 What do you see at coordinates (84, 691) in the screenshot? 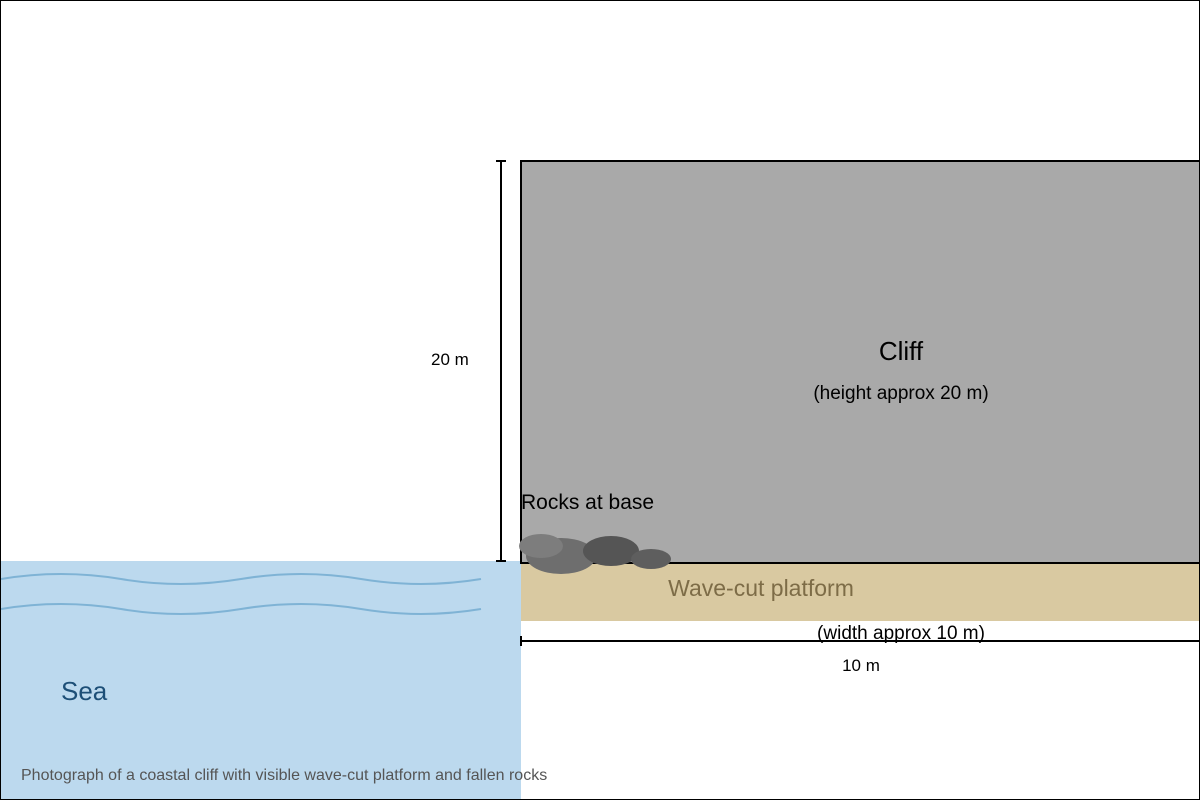
I see `sea-label: Sea` at bounding box center [84, 691].